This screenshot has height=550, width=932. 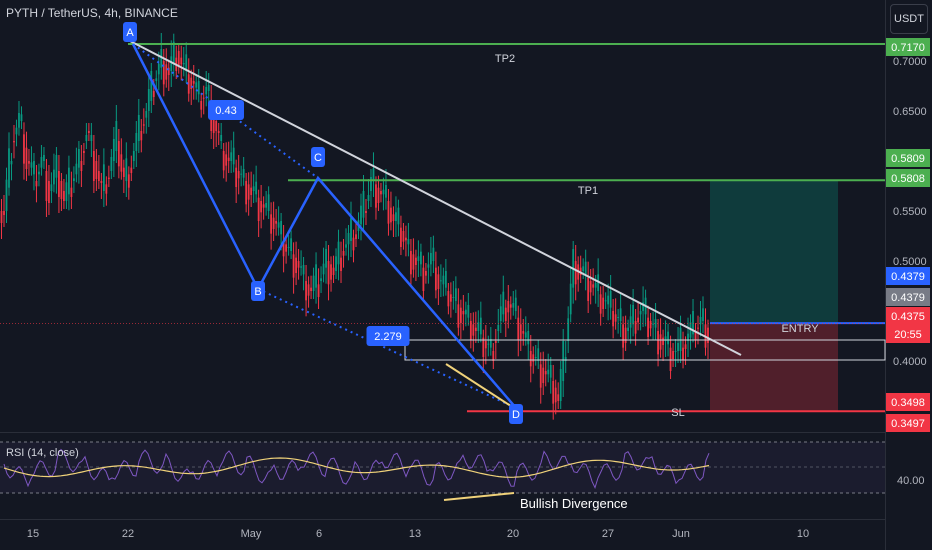 I want to click on time-tick-label: 6, so click(x=319, y=534).